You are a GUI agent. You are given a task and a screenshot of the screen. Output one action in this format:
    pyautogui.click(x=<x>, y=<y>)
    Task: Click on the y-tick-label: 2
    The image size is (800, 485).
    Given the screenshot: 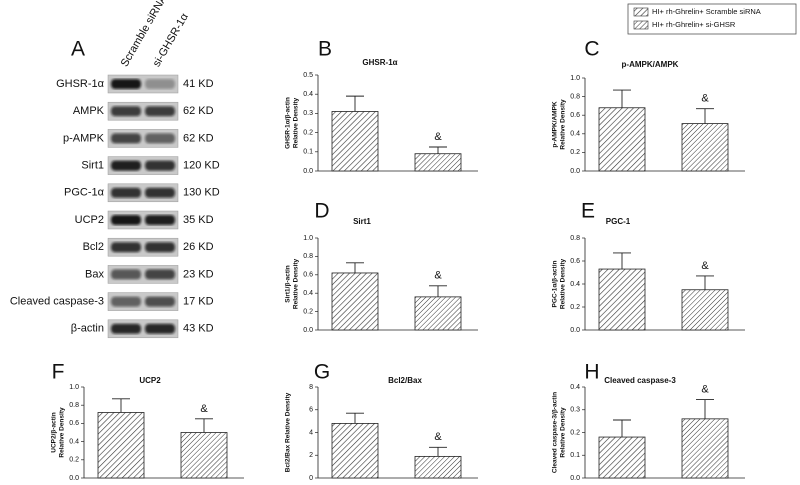 What is the action you would take?
    pyautogui.click(x=311, y=455)
    